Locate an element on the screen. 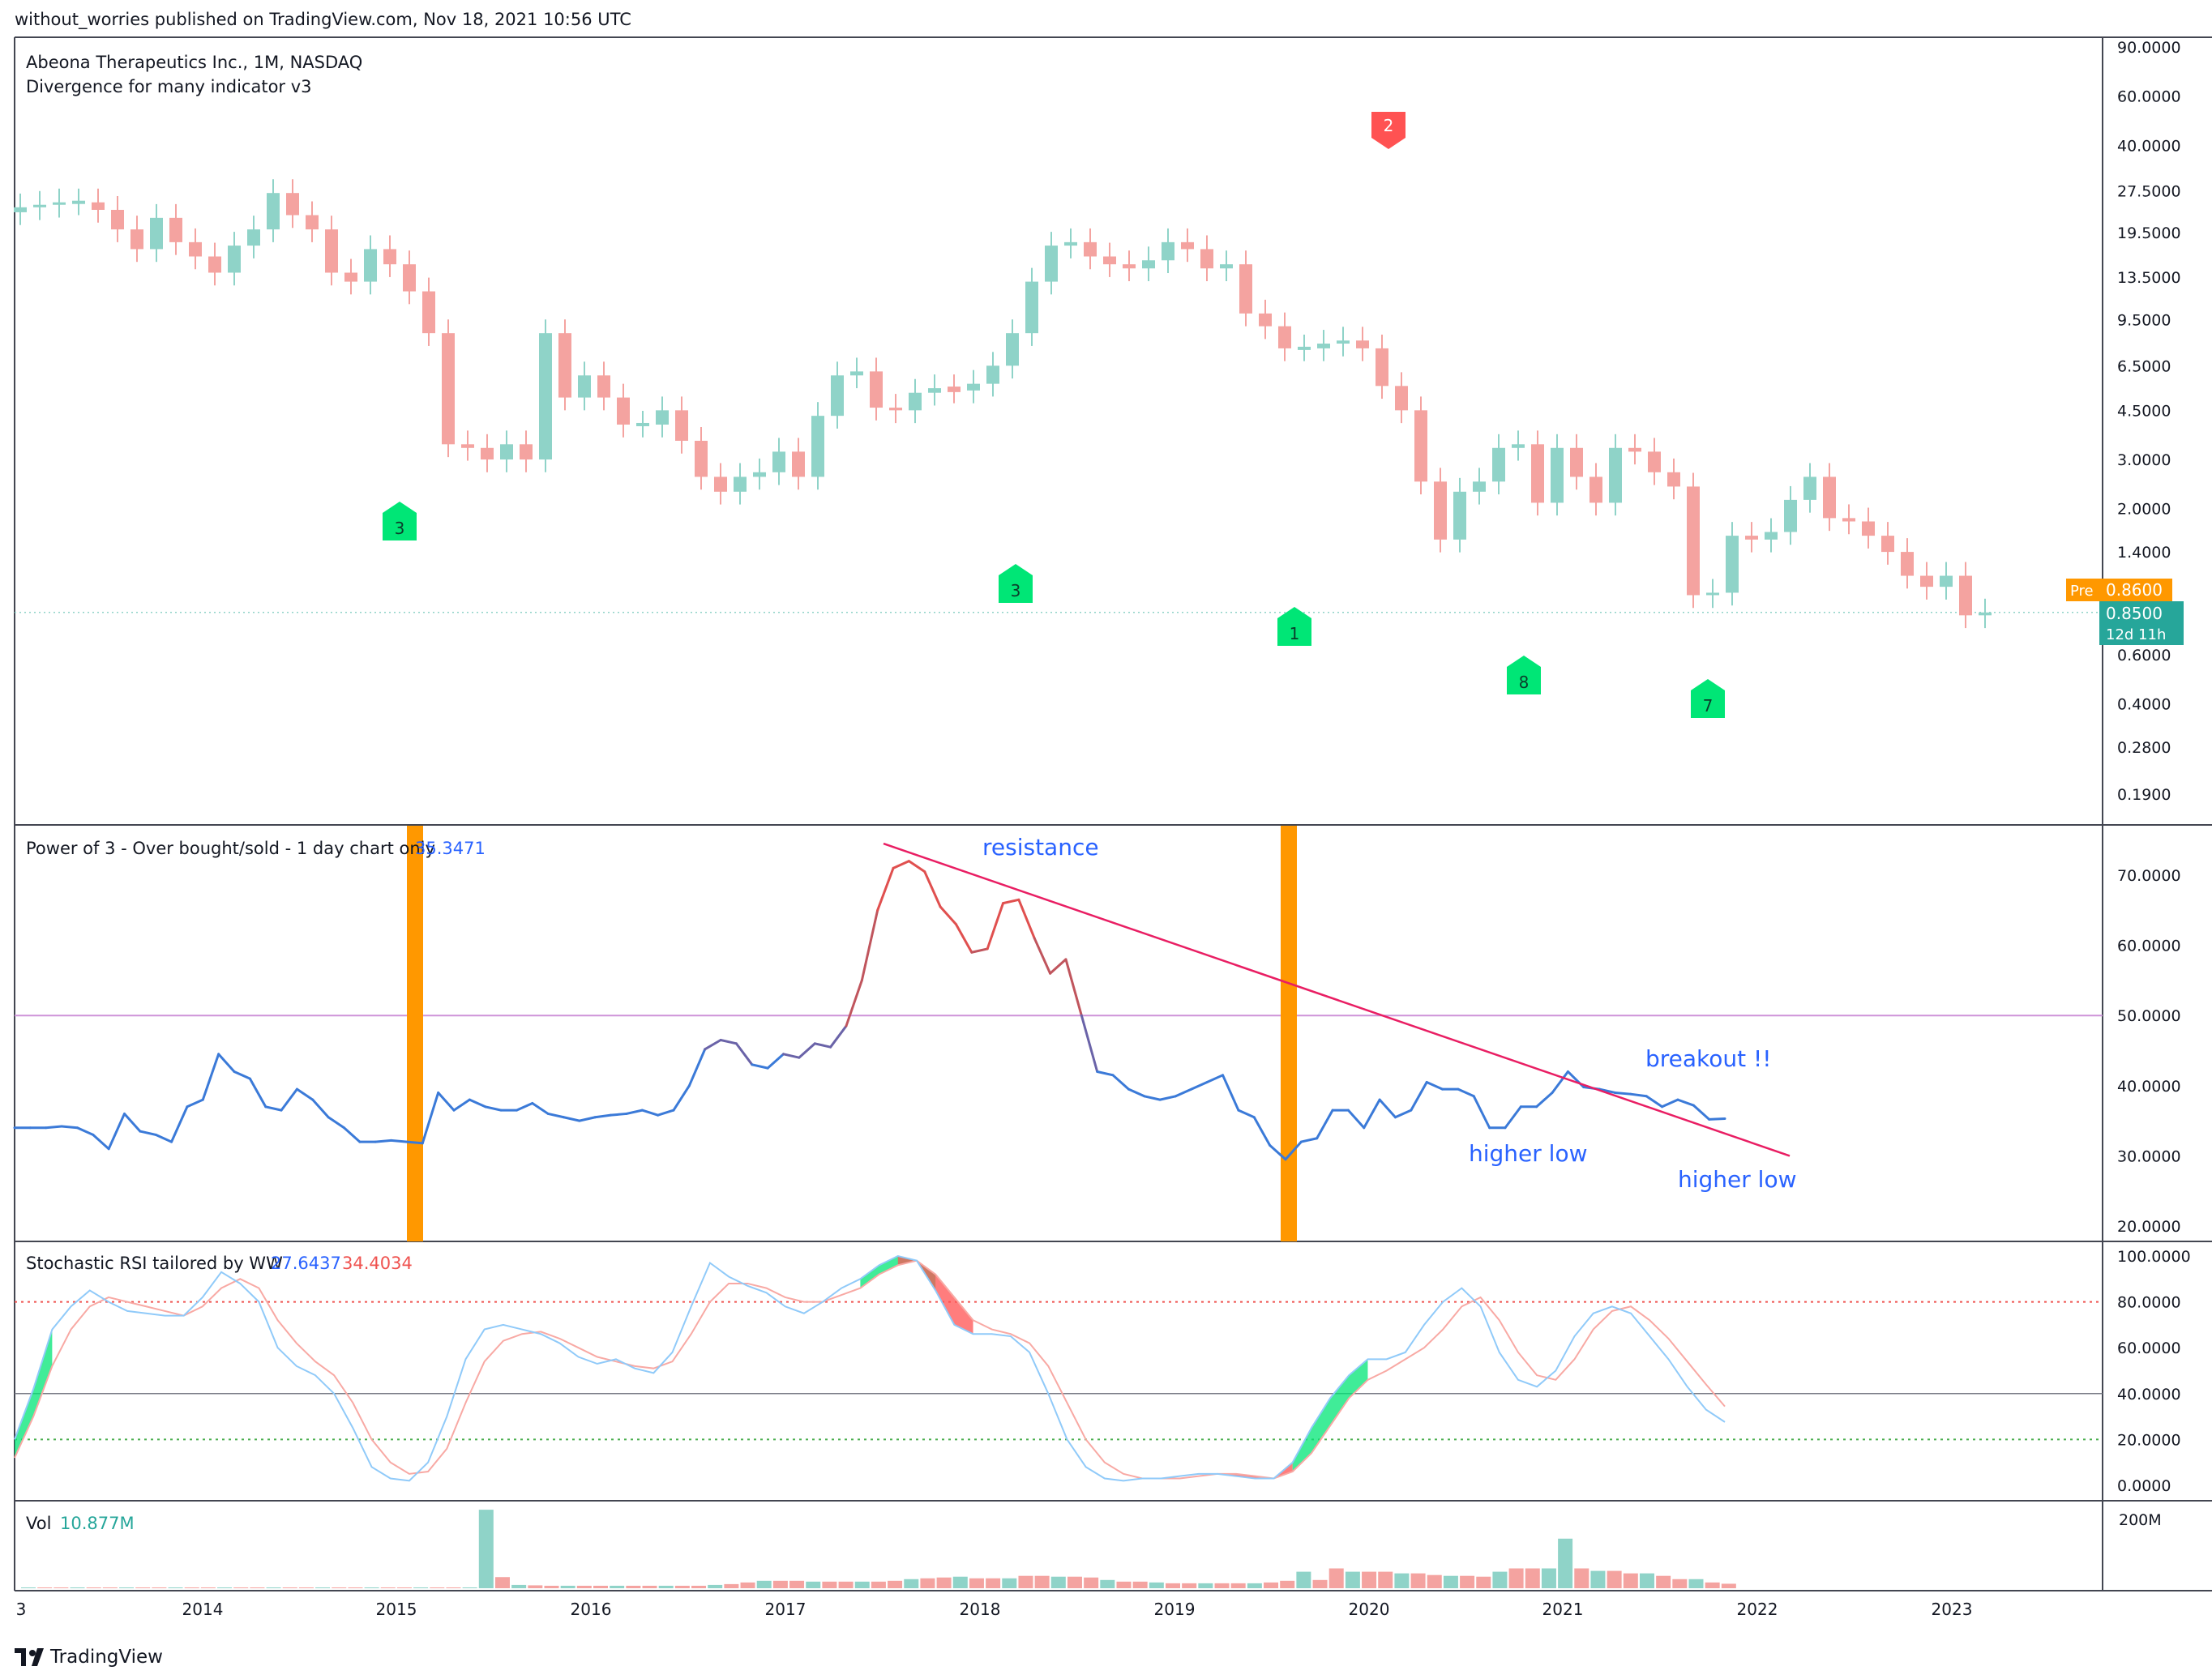 The width and height of the screenshot is (2212, 1679). price-title: Abeona Therapeutics Inc., 1M, NASDAQ is located at coordinates (194, 62).